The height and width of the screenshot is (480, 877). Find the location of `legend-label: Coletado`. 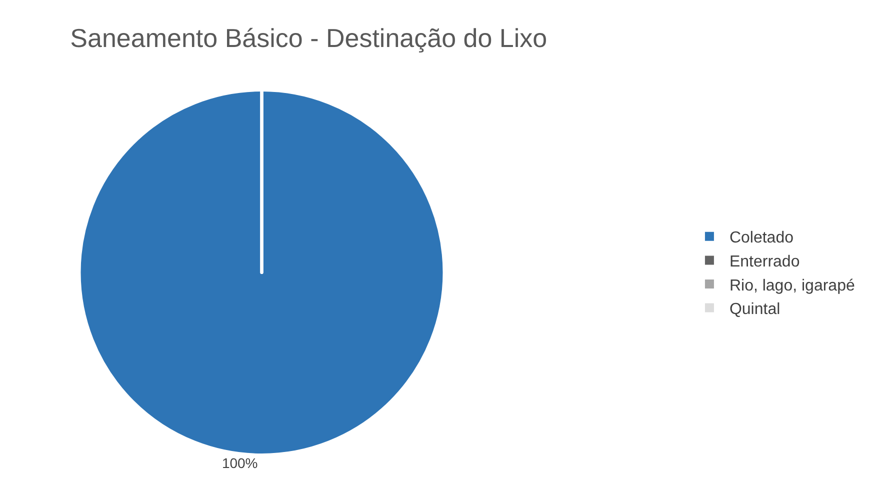

legend-label: Coletado is located at coordinates (761, 238).